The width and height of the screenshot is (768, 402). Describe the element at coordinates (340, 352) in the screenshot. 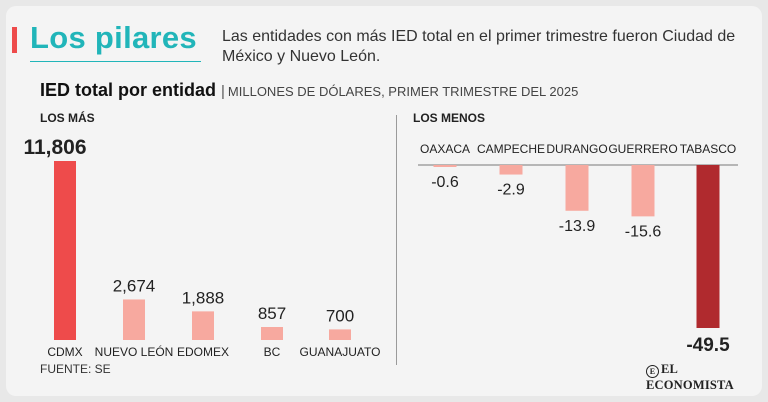

I see `category-label: GUANAJUATO` at that location.